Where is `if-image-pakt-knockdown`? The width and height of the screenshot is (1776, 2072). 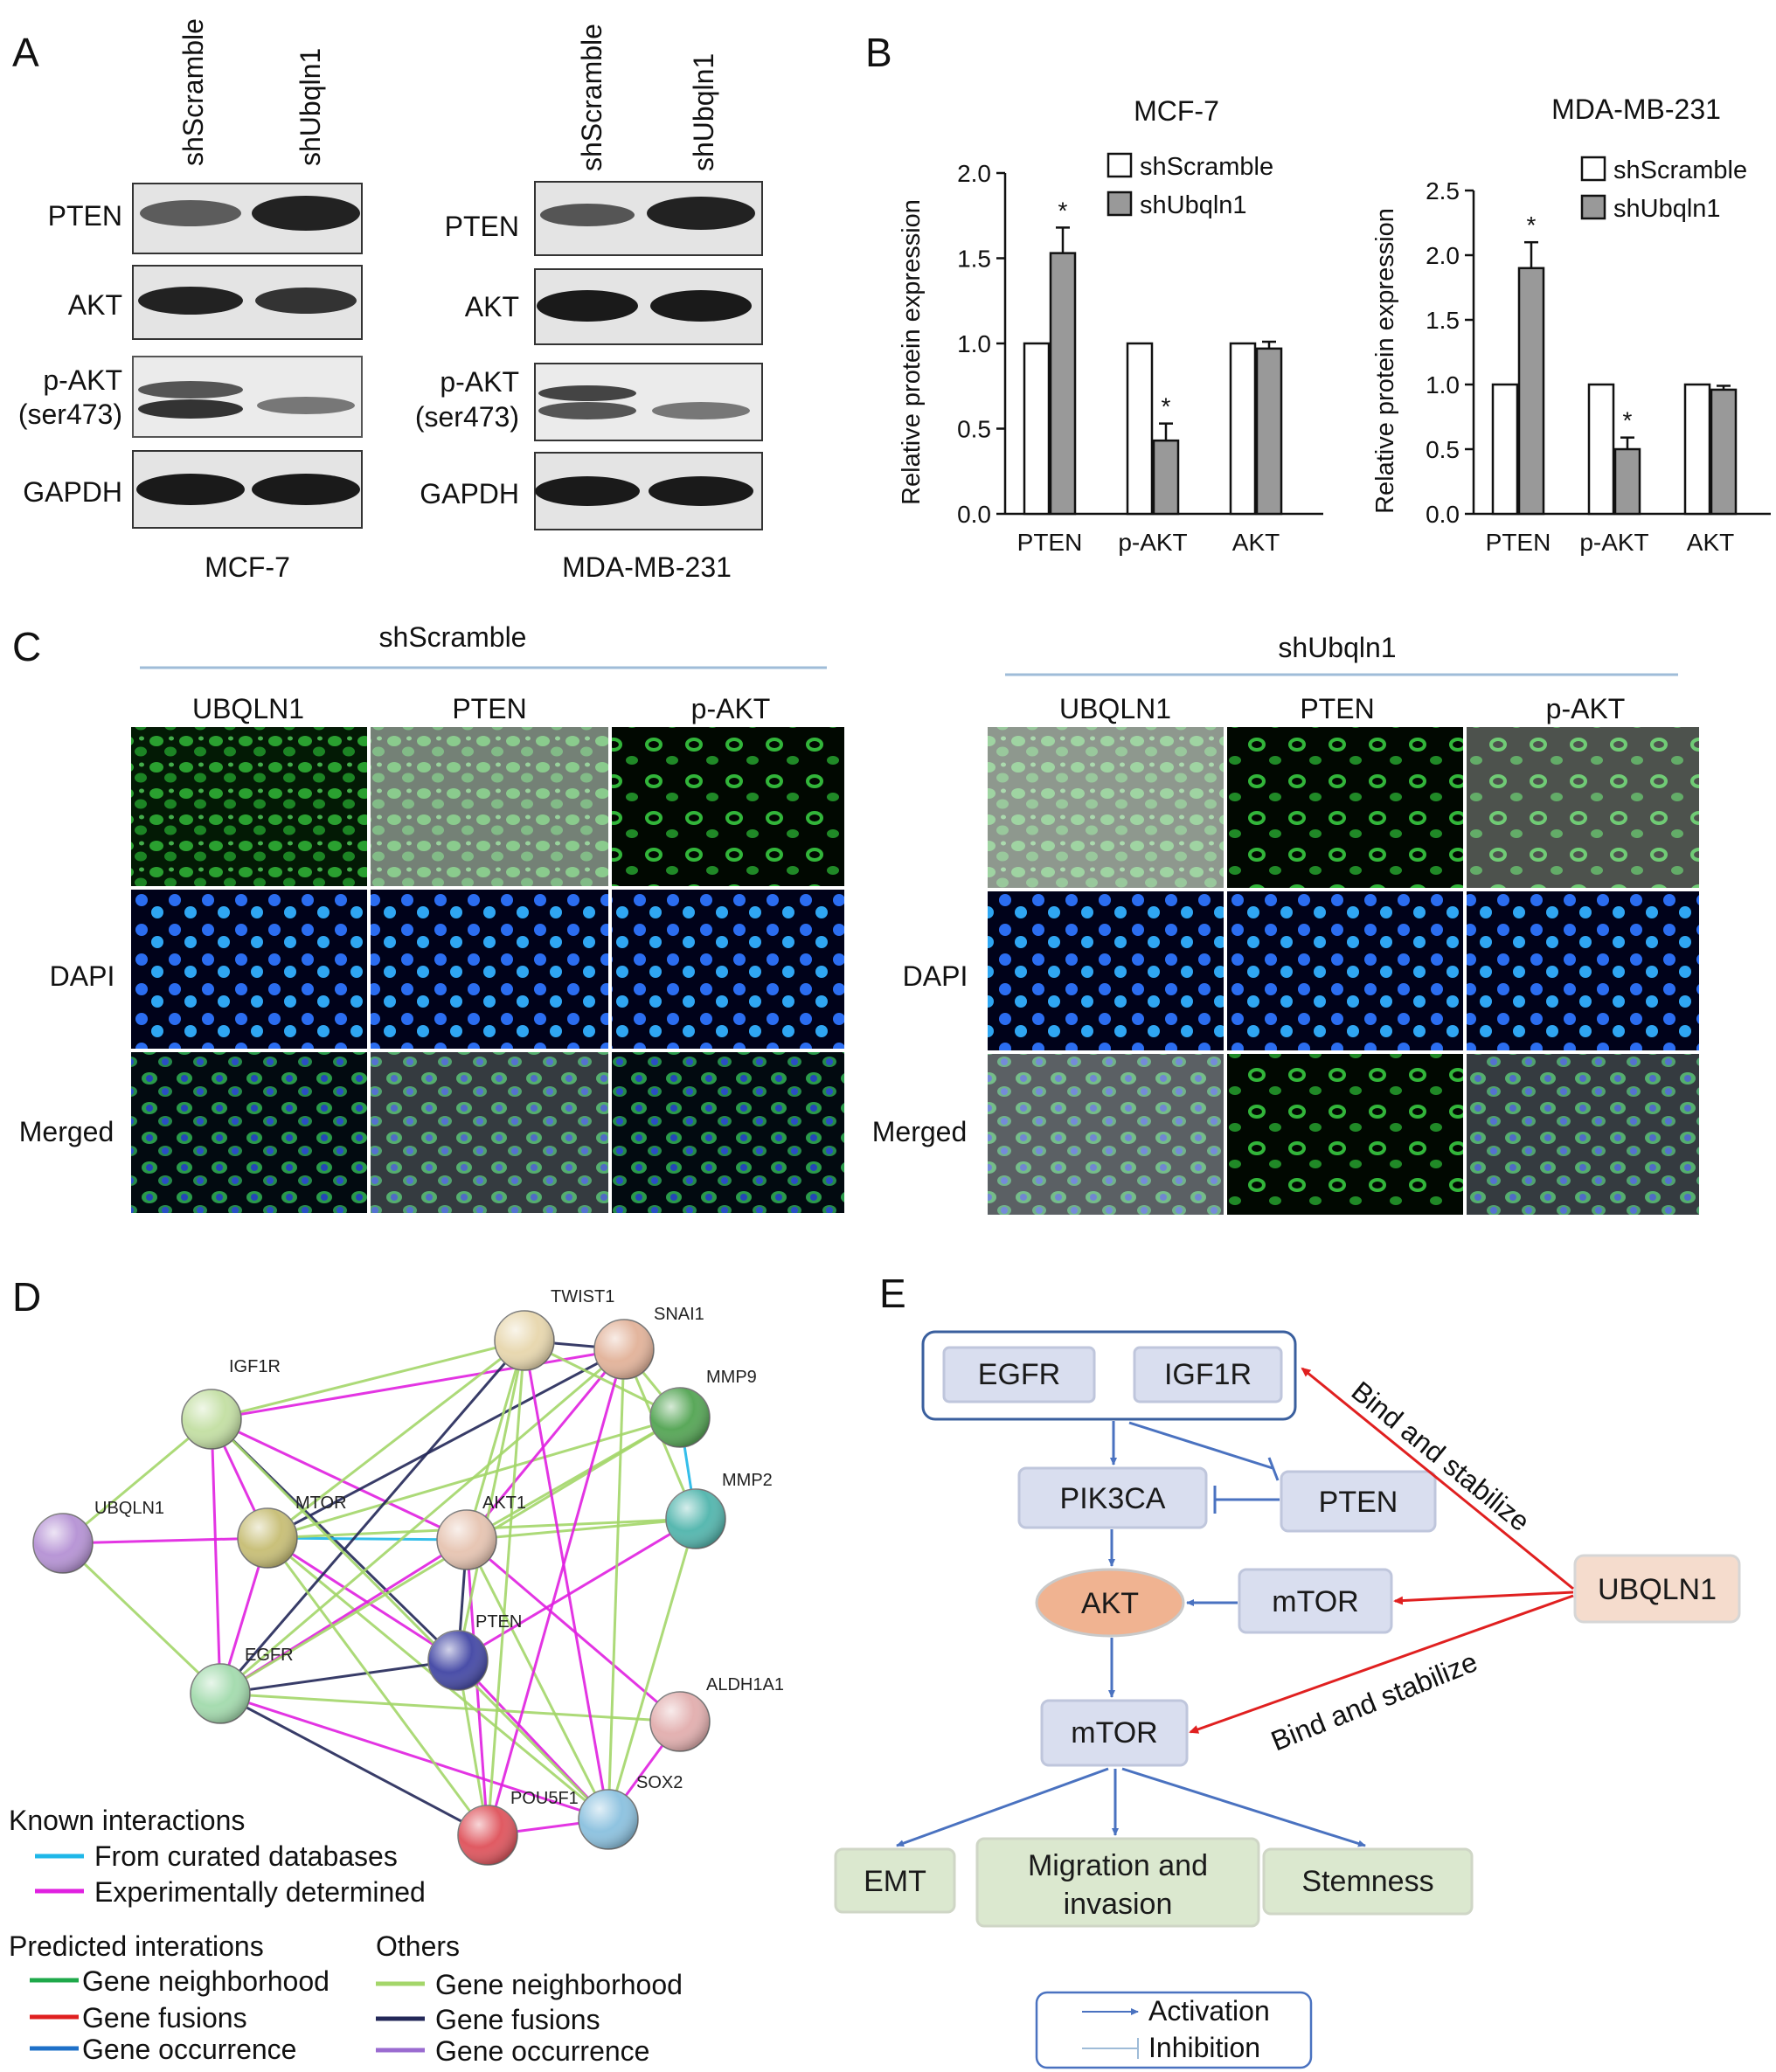 if-image-pakt-knockdown is located at coordinates (1583, 807).